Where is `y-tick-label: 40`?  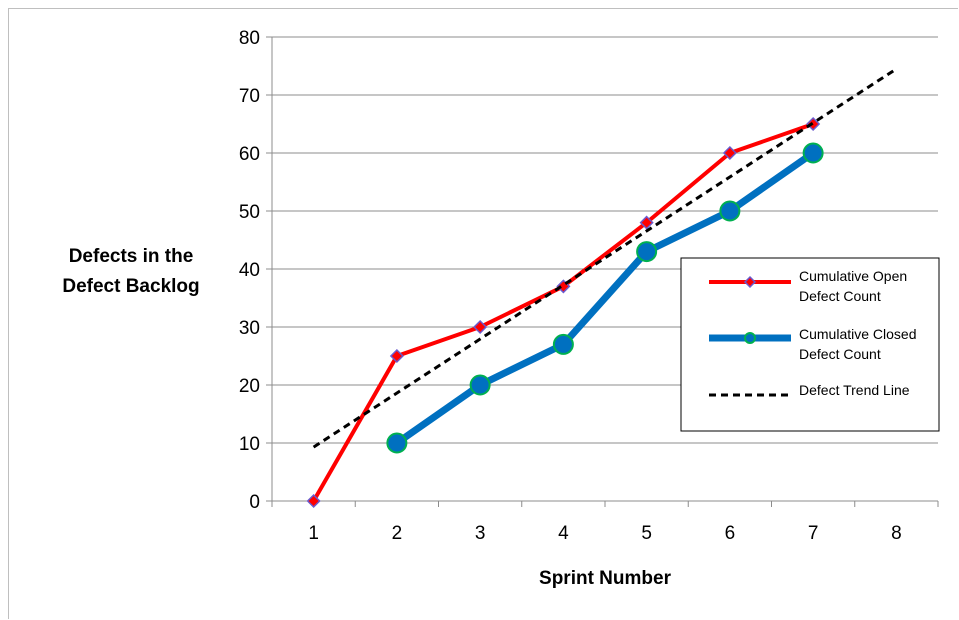 y-tick-label: 40 is located at coordinates (249, 270).